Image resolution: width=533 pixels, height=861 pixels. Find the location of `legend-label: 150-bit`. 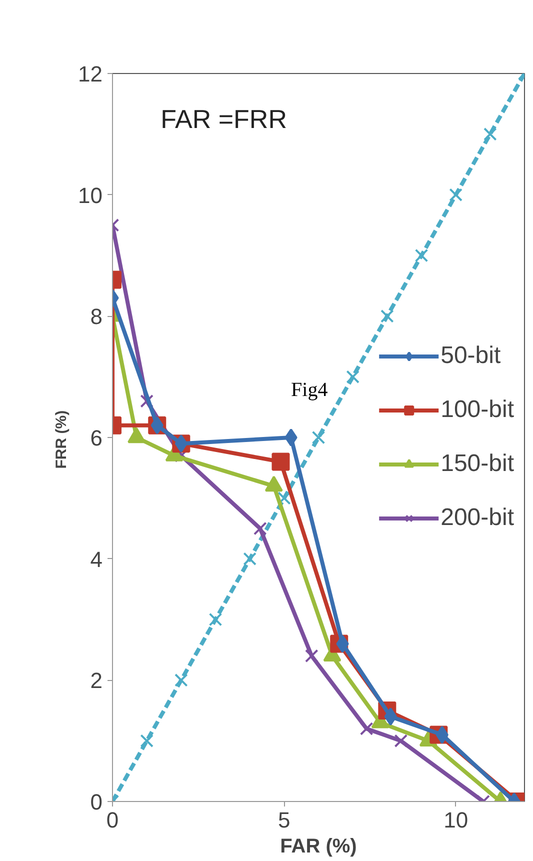

legend-label: 150-bit is located at coordinates (477, 464).